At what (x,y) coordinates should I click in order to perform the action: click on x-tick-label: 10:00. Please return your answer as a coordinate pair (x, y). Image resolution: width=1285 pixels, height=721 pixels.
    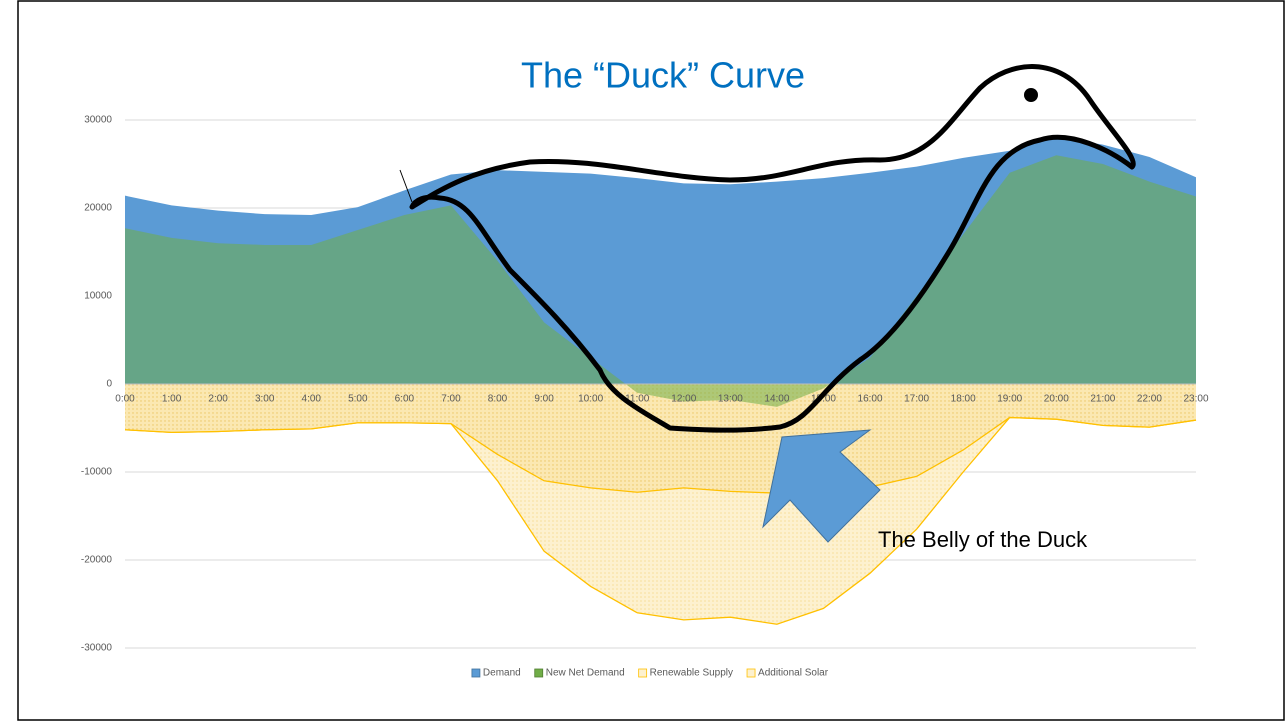
    Looking at the image, I should click on (590, 399).